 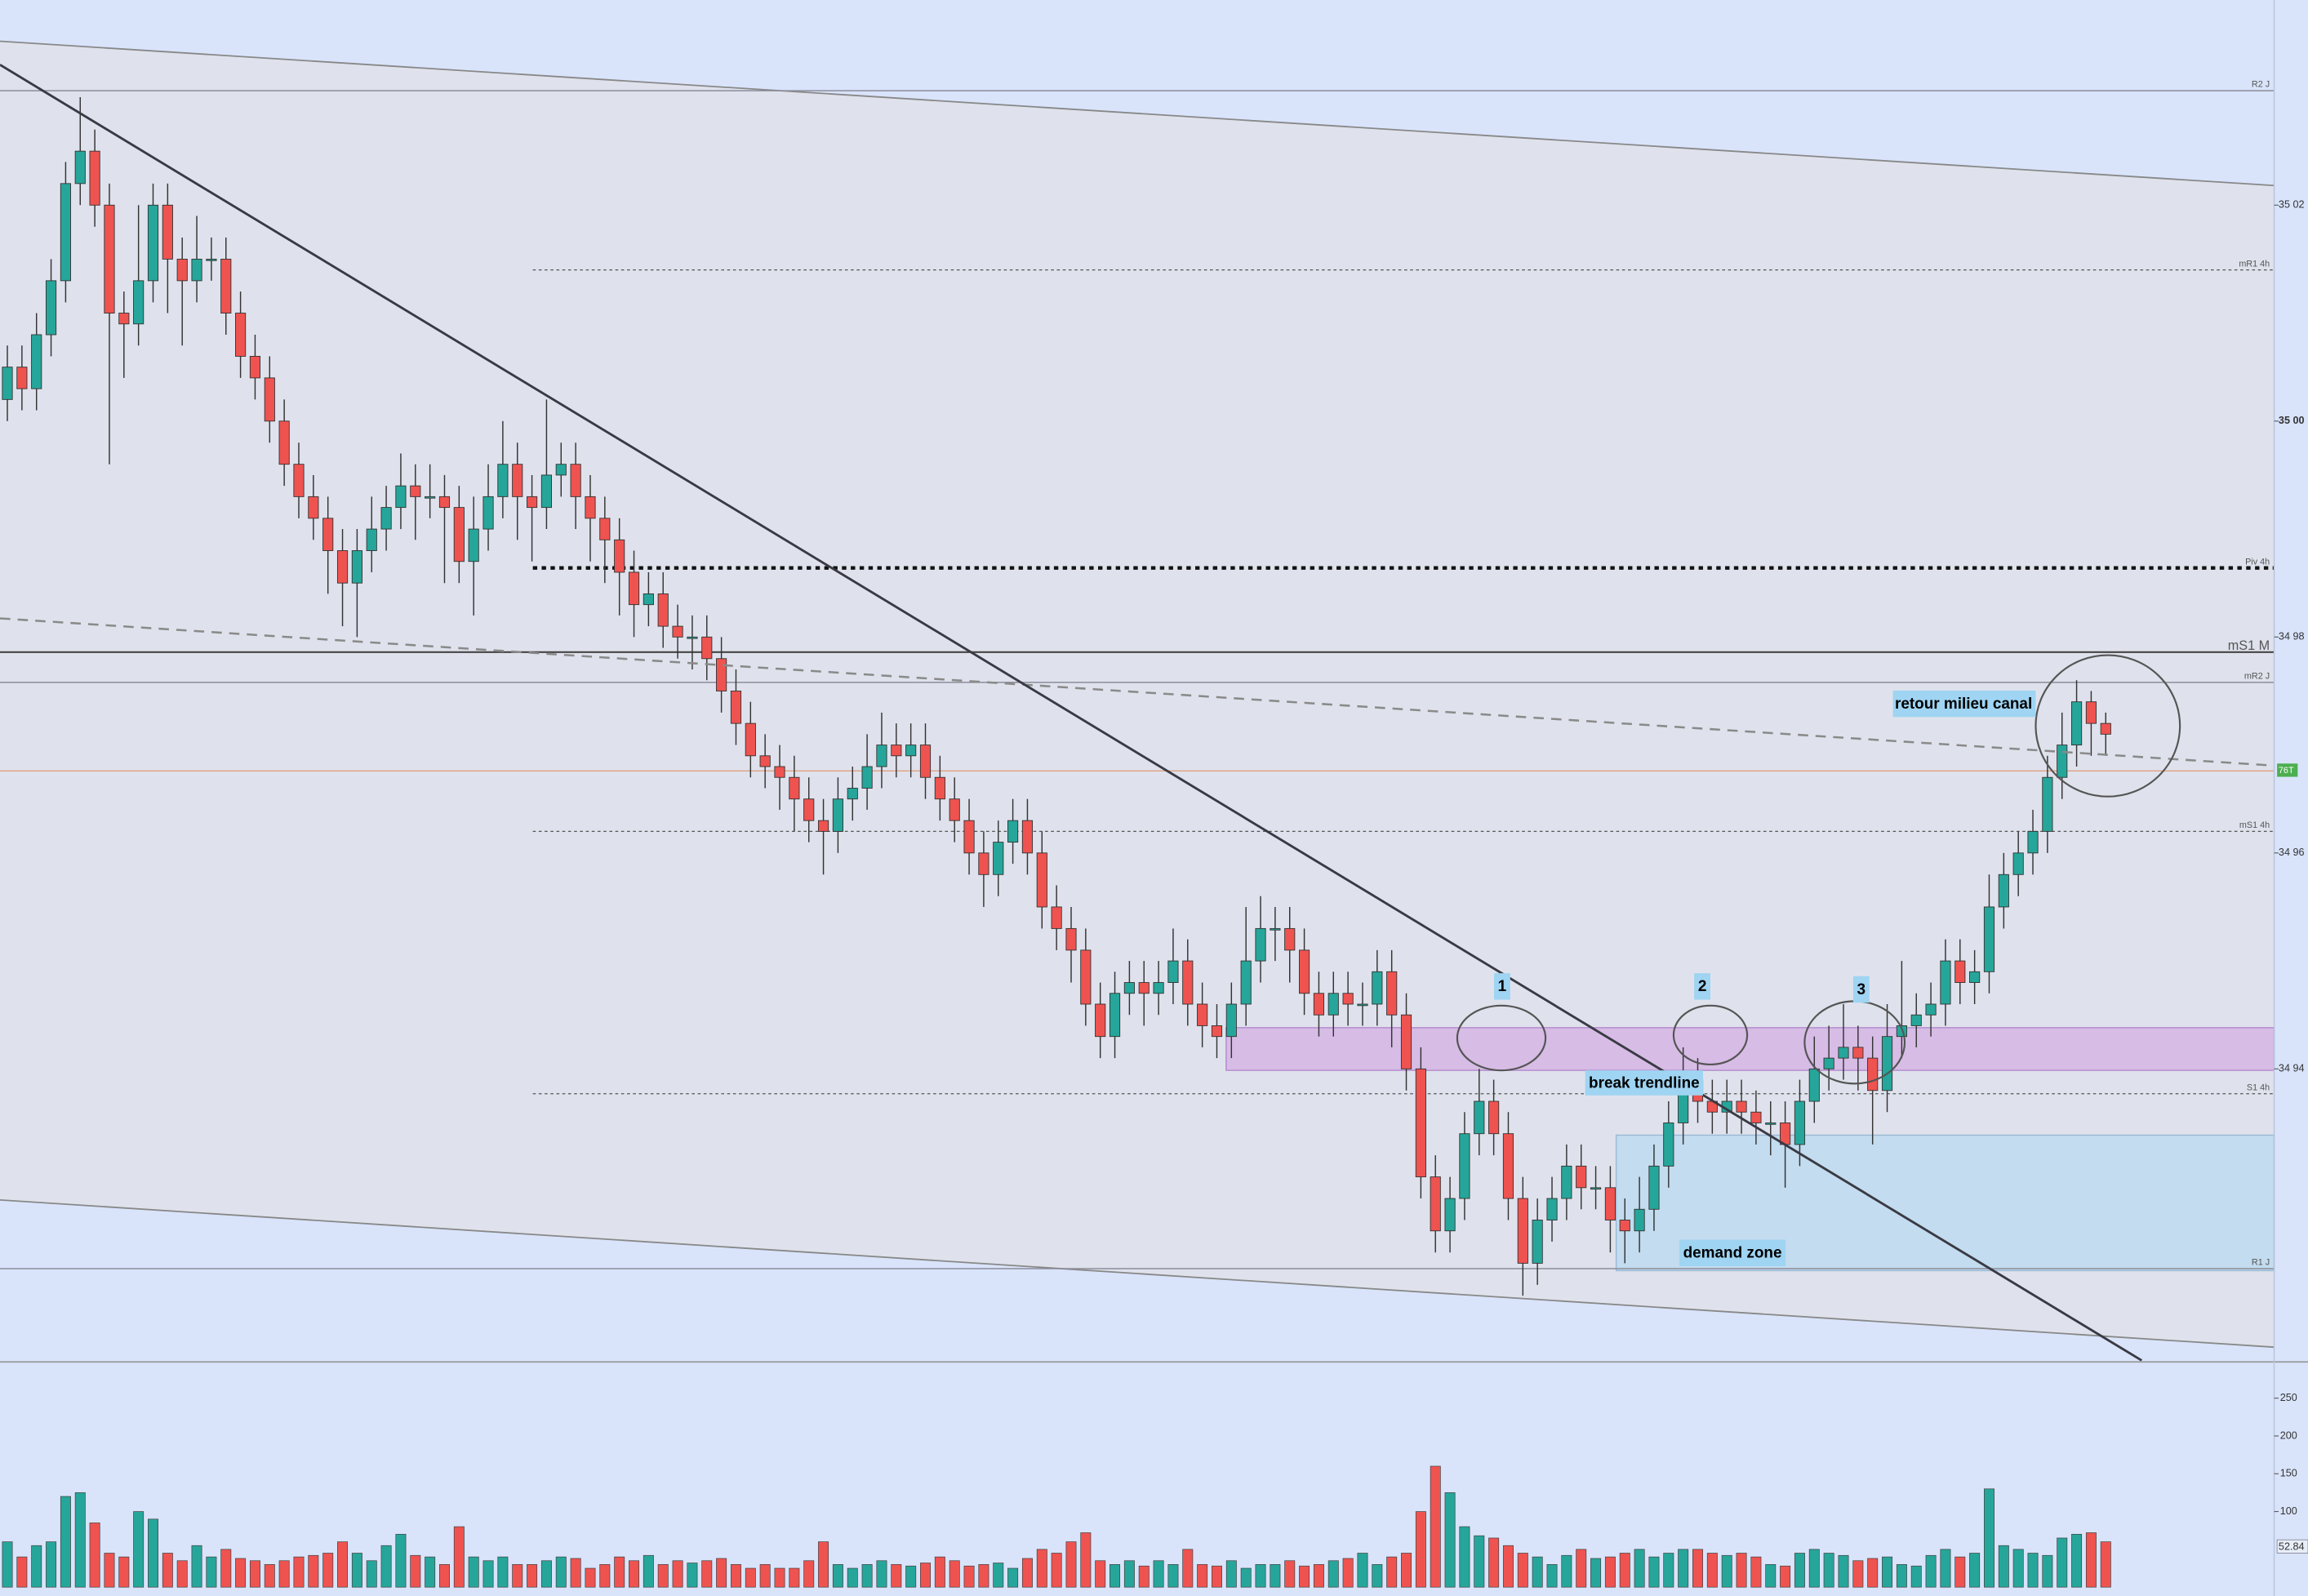 What do you see at coordinates (2287, 770) in the screenshot?
I see `price-tag-box` at bounding box center [2287, 770].